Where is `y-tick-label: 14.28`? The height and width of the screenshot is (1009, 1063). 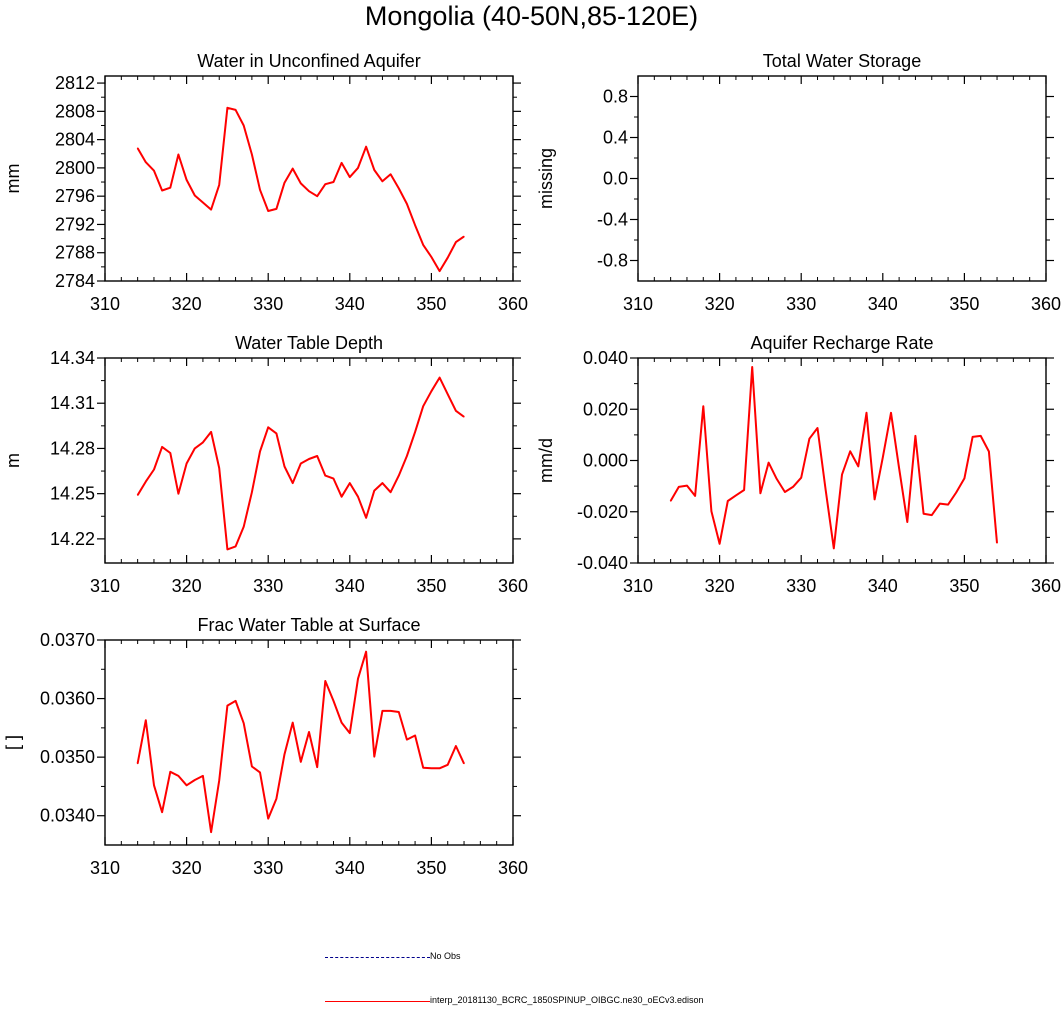
y-tick-label: 14.28 is located at coordinates (72, 448).